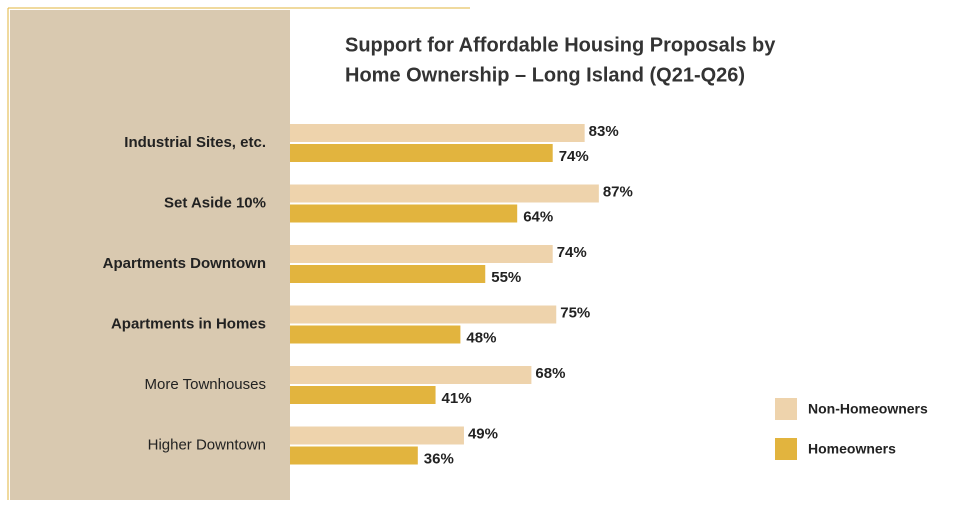  I want to click on category-label: Apartments Downtown, so click(184, 263).